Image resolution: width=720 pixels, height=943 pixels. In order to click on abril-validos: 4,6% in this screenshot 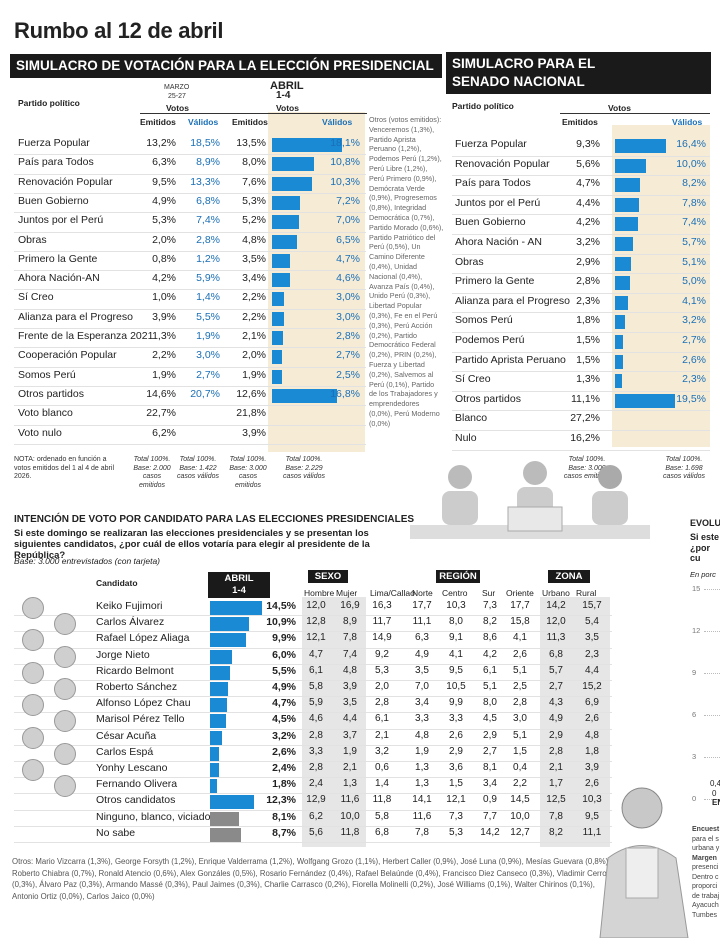, I will do `click(348, 278)`.